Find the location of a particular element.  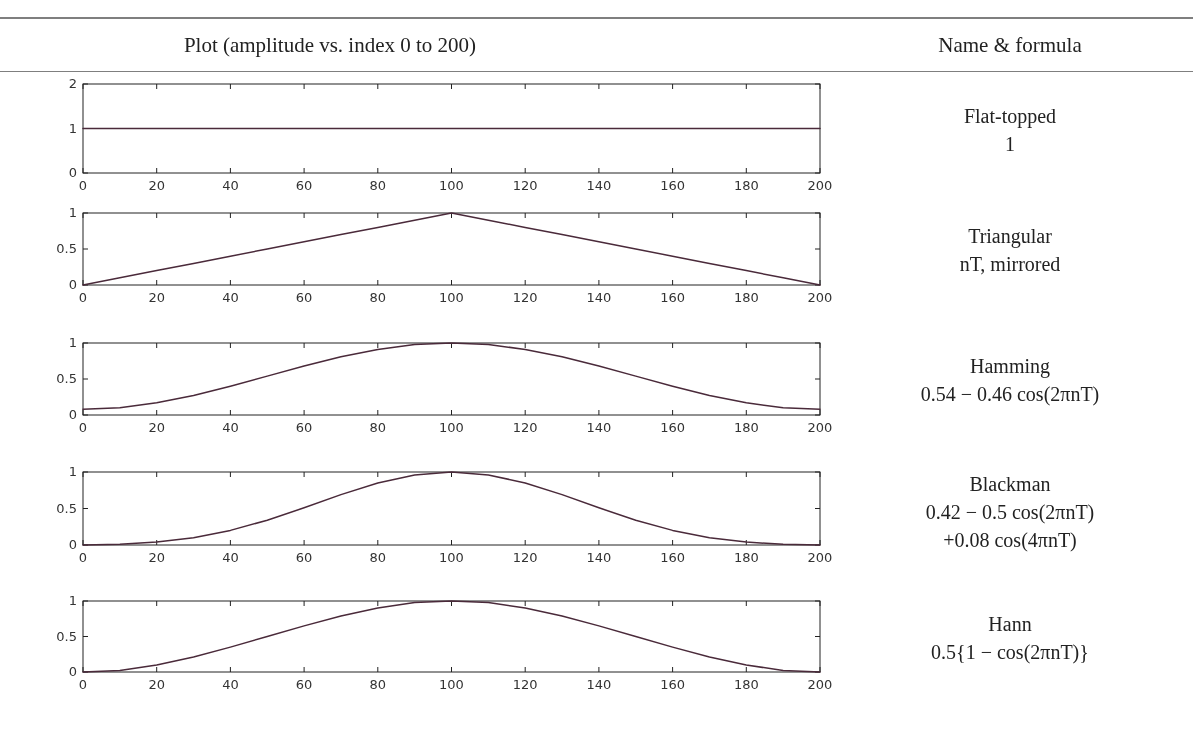

text: 0.5{1 − cos(2πnT)} is located at coordinates (1010, 652).